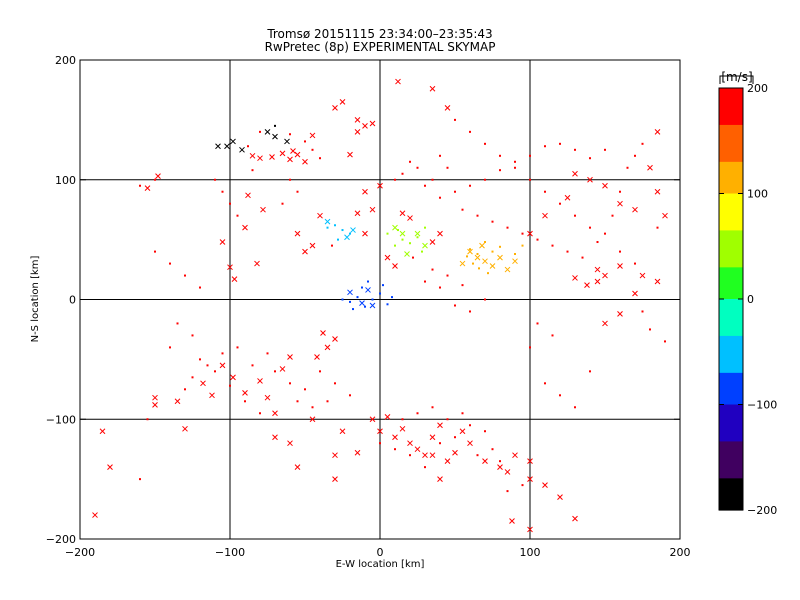 This screenshot has height=600, width=800. What do you see at coordinates (80, 552) in the screenshot?
I see `x-tick-label: −200` at bounding box center [80, 552].